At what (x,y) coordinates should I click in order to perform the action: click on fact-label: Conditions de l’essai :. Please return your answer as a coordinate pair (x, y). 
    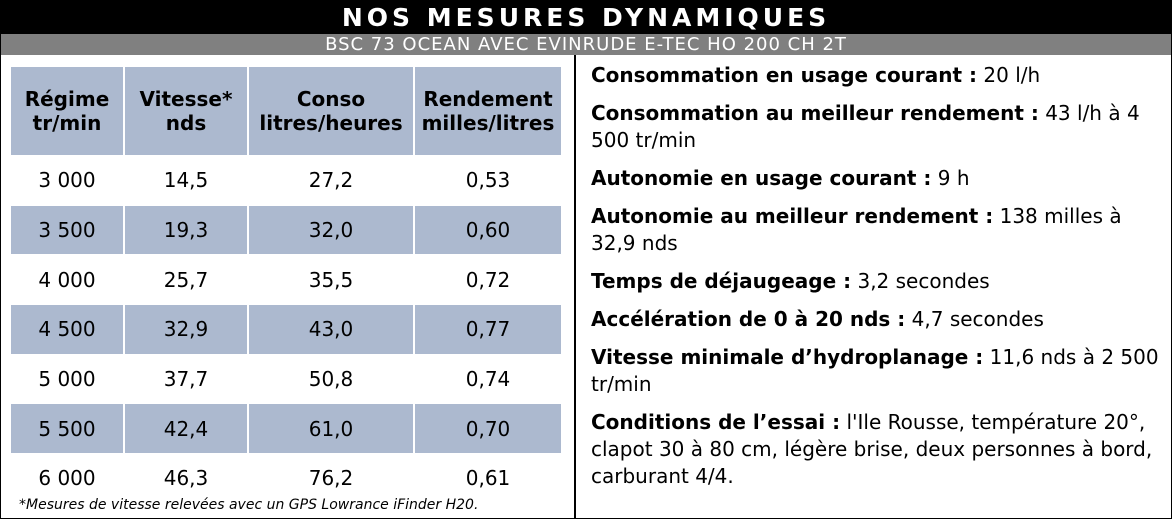
    Looking at the image, I should click on (716, 422).